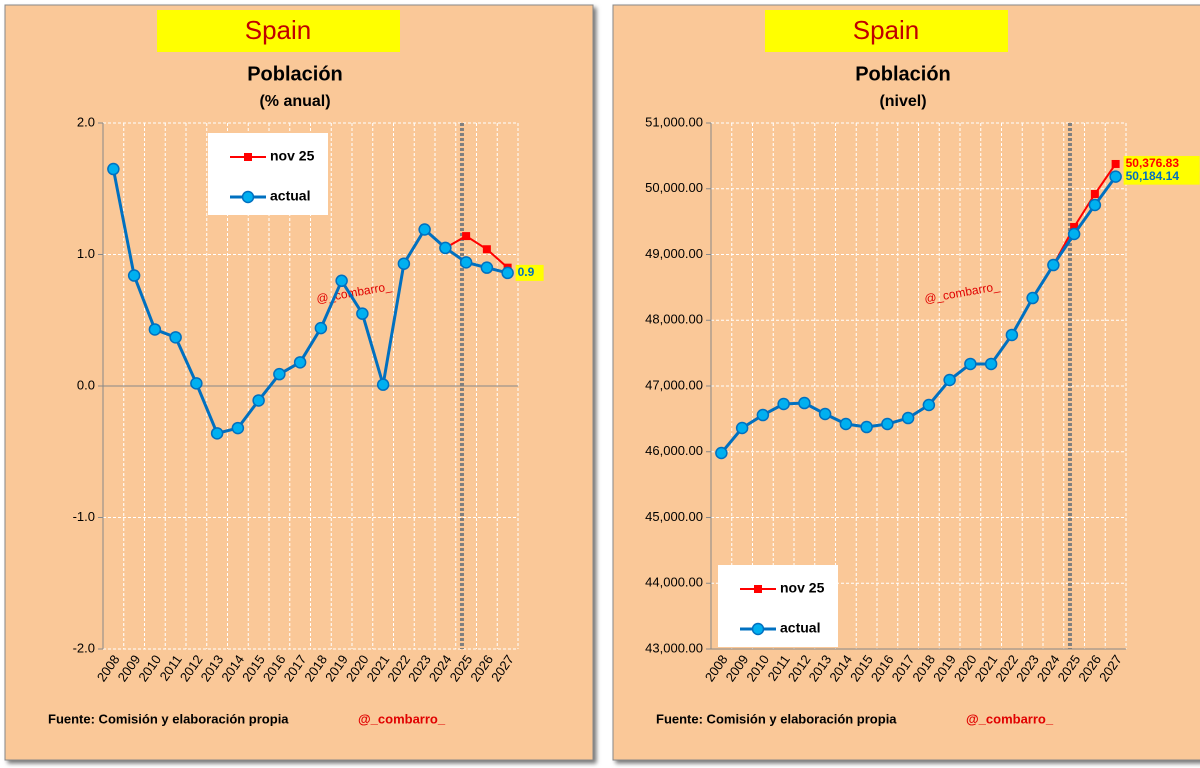 This screenshot has height=768, width=1200. I want to click on y-tick-label: 1.0, so click(86, 253).